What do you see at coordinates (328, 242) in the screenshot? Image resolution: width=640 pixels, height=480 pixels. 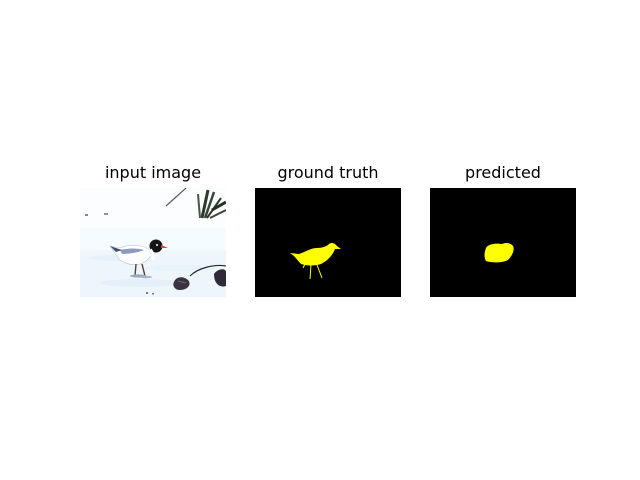 I see `ground-truth-mask` at bounding box center [328, 242].